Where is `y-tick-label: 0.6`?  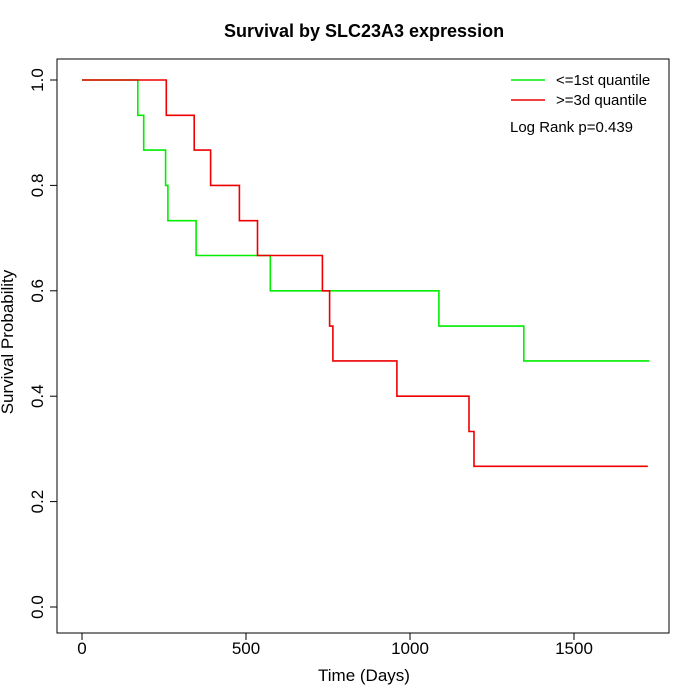 y-tick-label: 0.6 is located at coordinates (37, 291).